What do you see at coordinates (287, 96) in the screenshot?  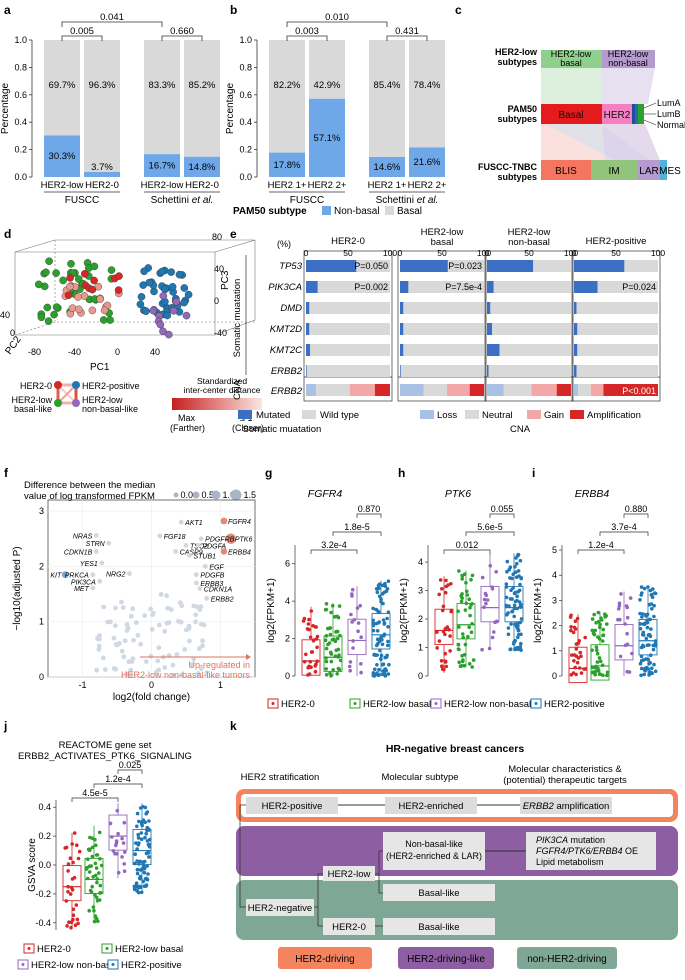 I see `bar-basal` at bounding box center [287, 96].